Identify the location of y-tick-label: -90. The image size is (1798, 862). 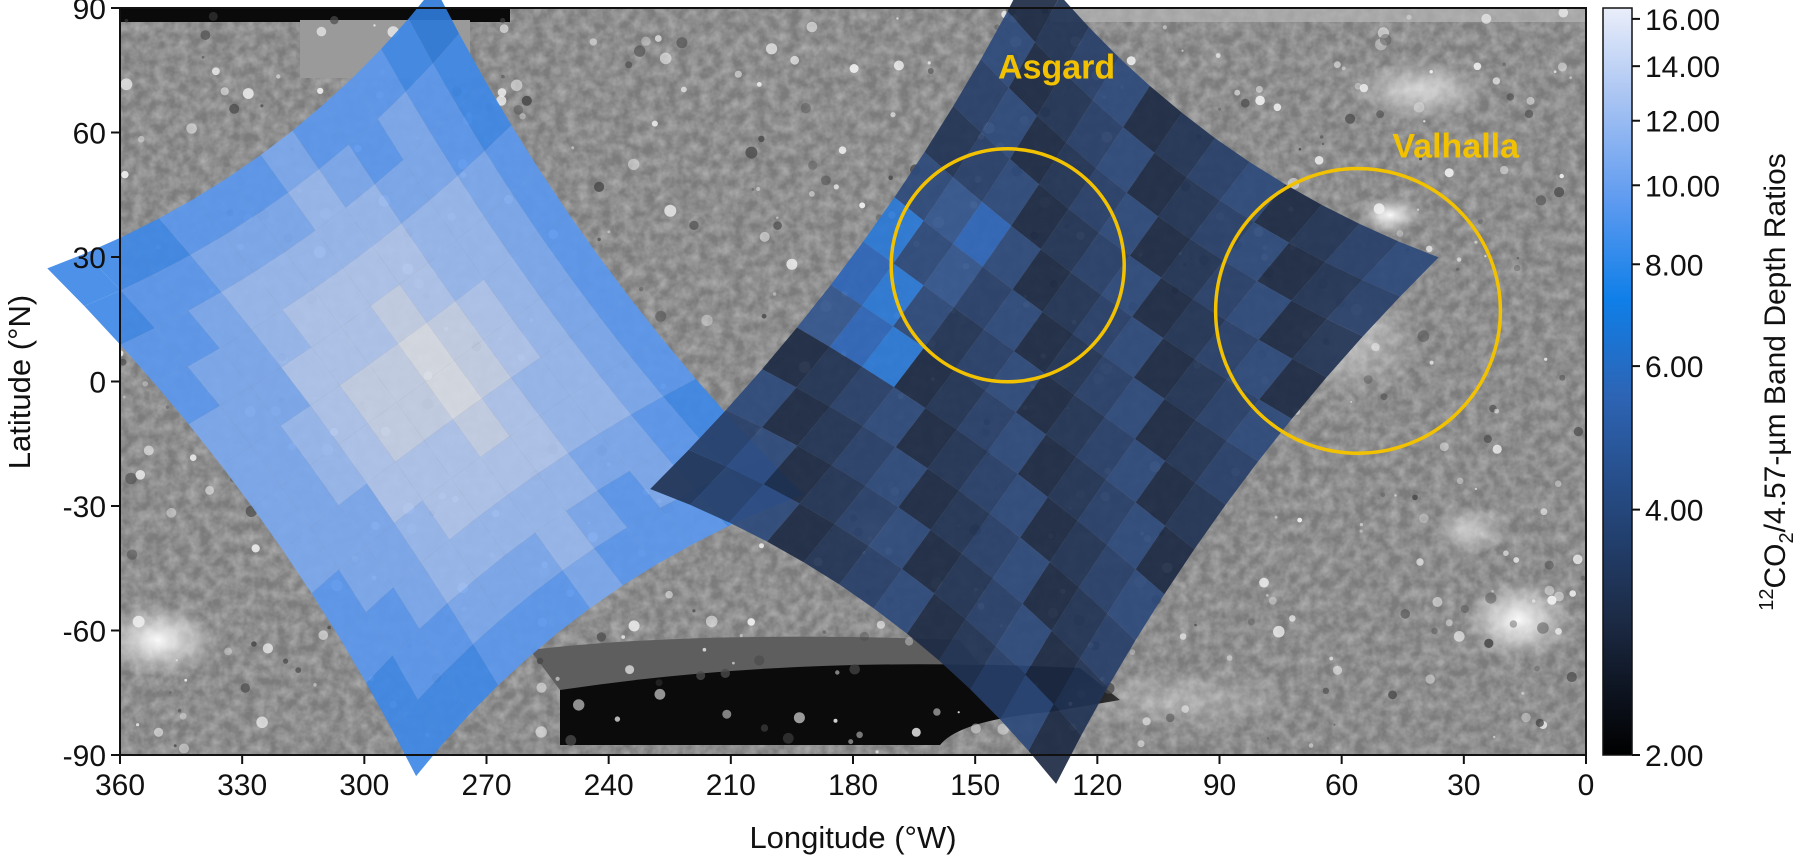
(84, 756).